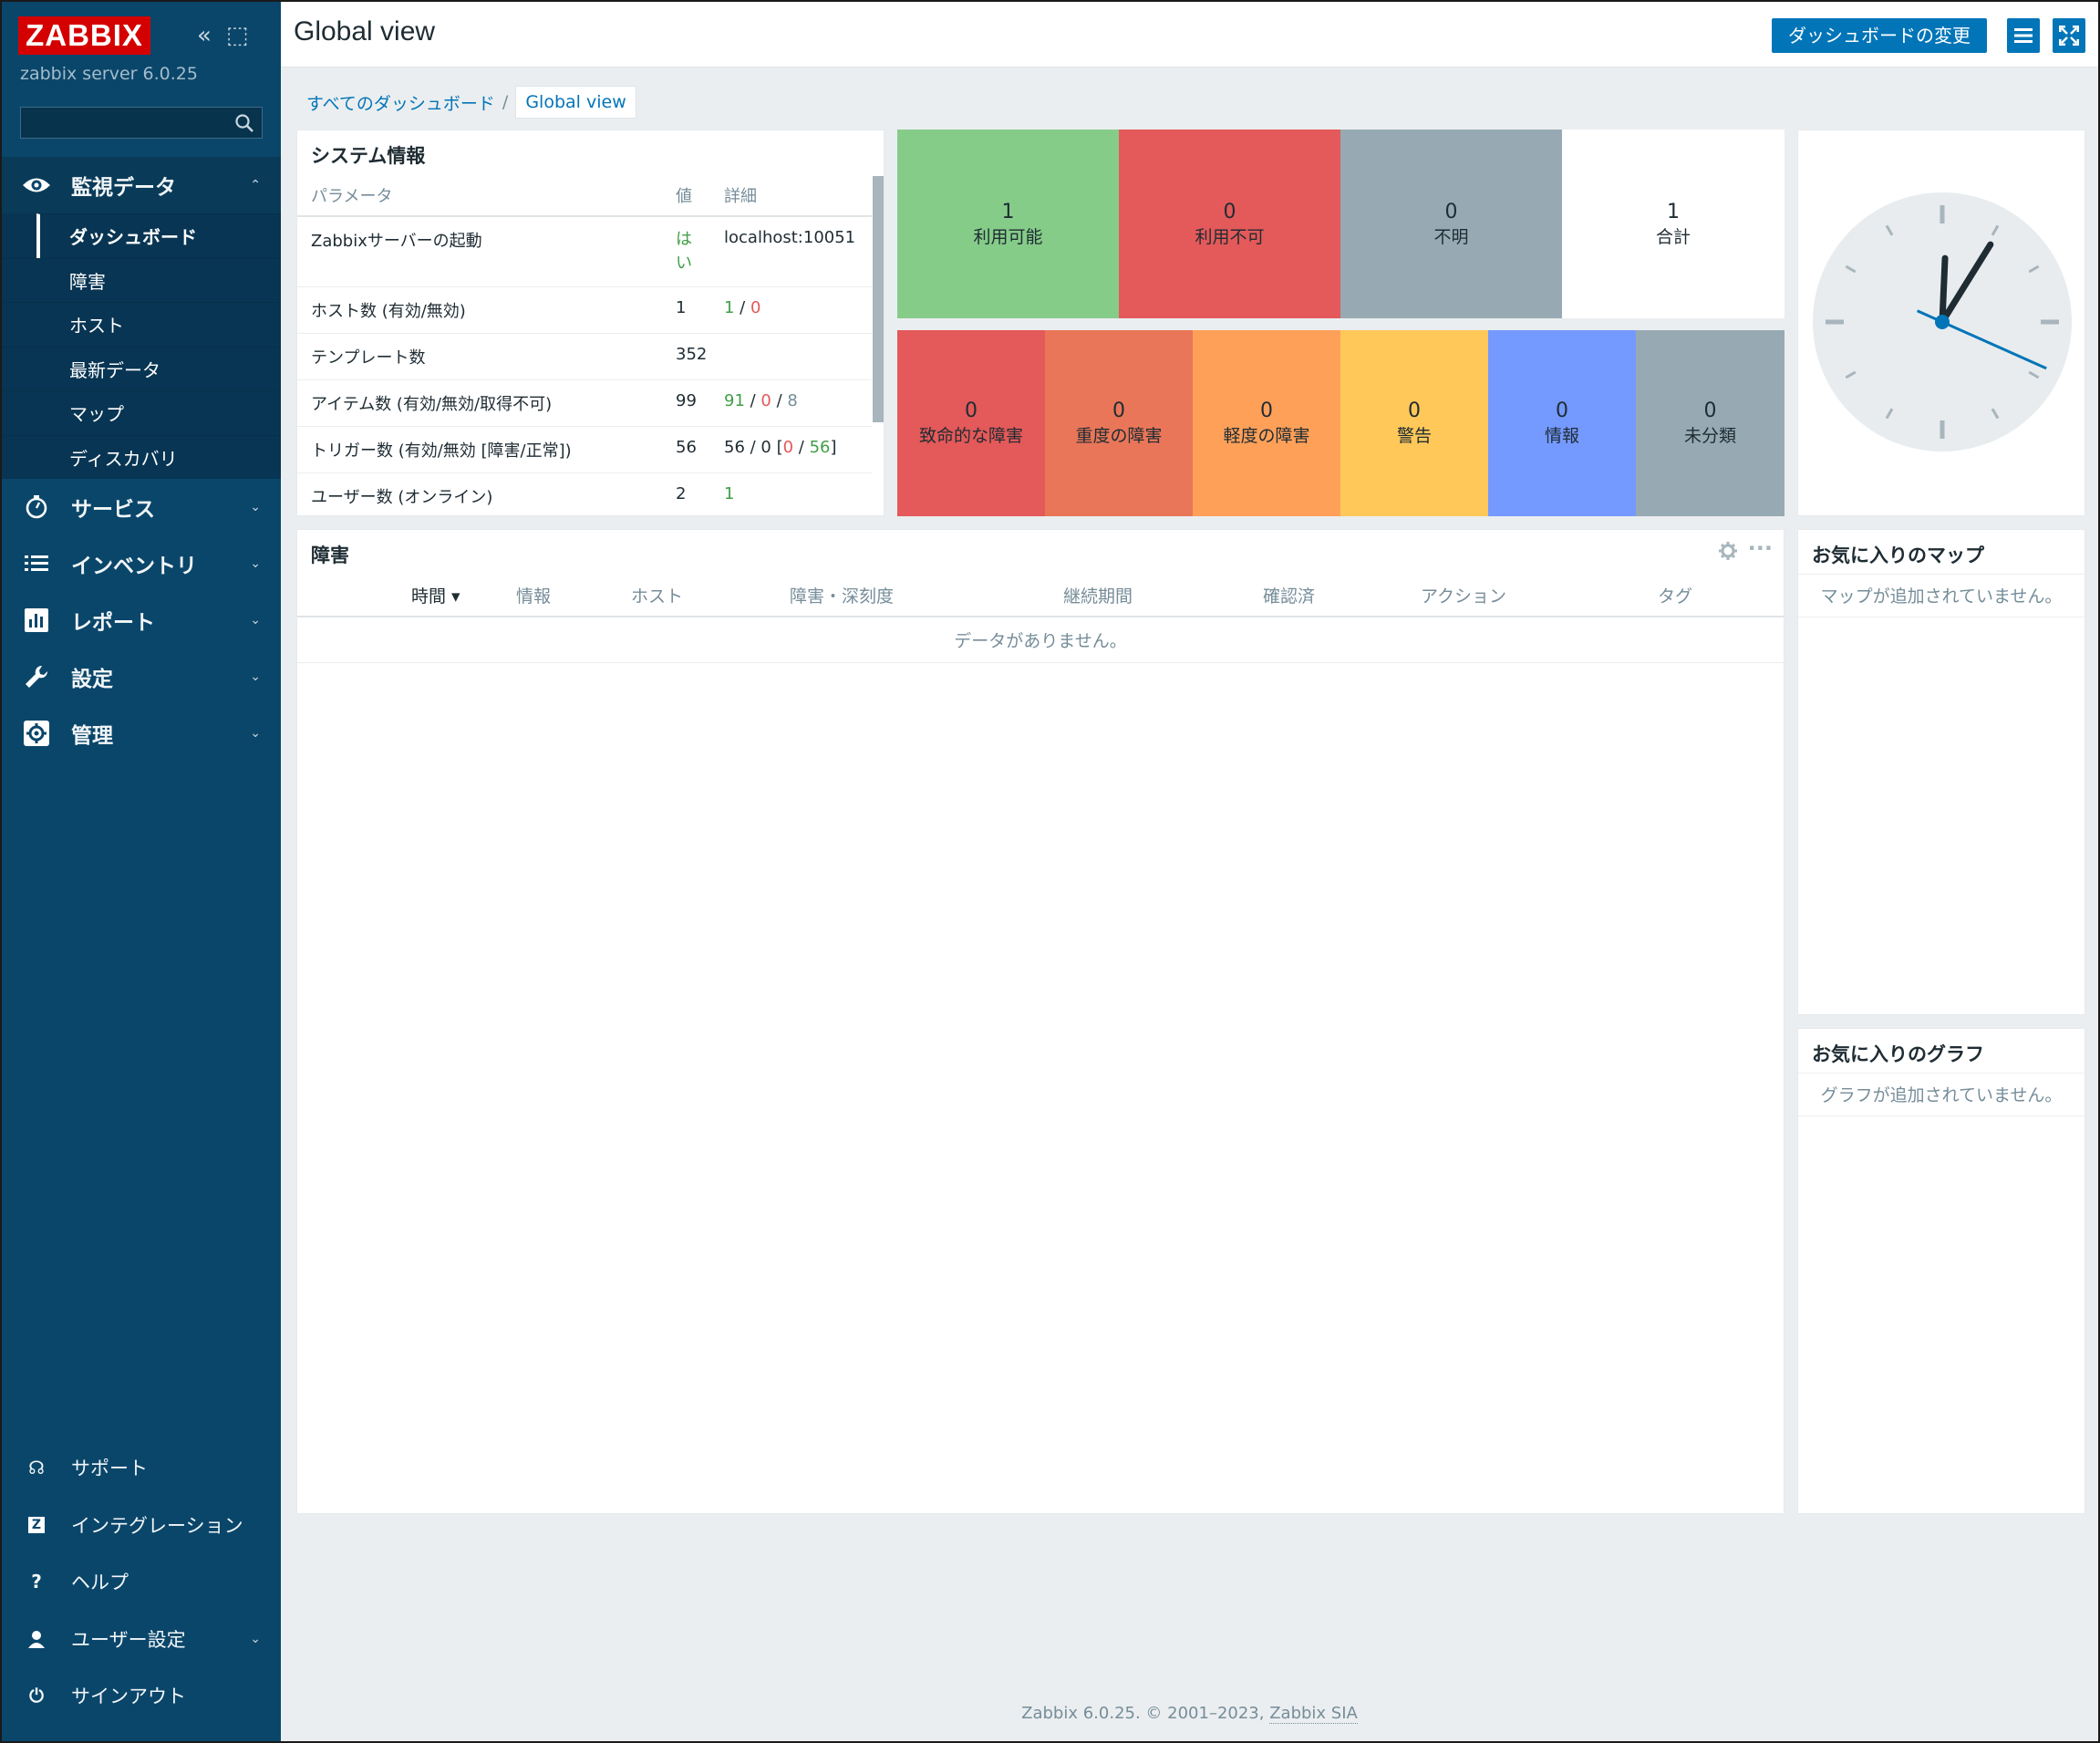  Describe the element at coordinates (244, 123) in the screenshot. I see `search-icon` at that location.